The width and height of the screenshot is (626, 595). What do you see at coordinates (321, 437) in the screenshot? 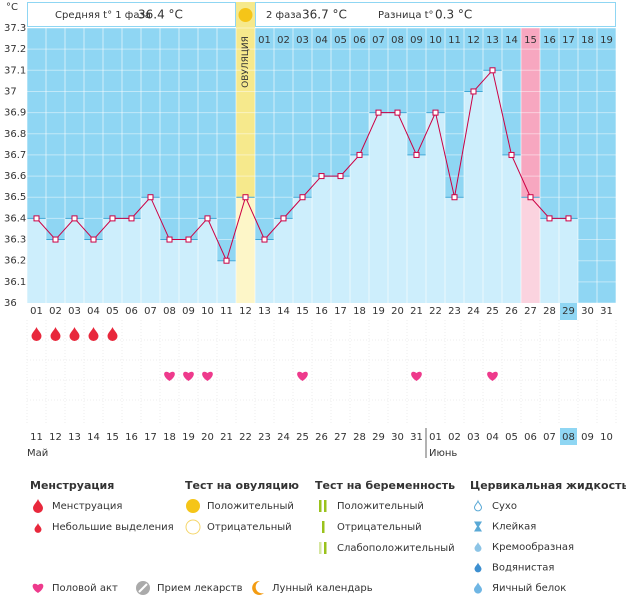
I see `date-label: 26` at bounding box center [321, 437].